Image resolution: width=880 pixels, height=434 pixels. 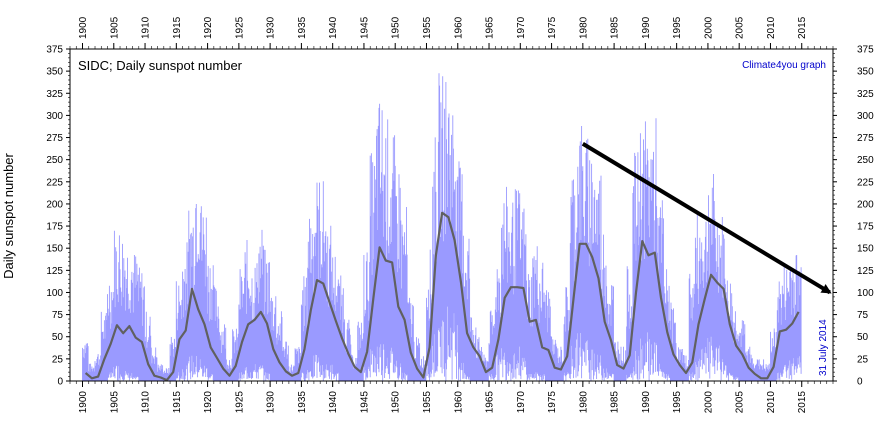 I want to click on y-tick-label-right: 275, so click(x=865, y=138).